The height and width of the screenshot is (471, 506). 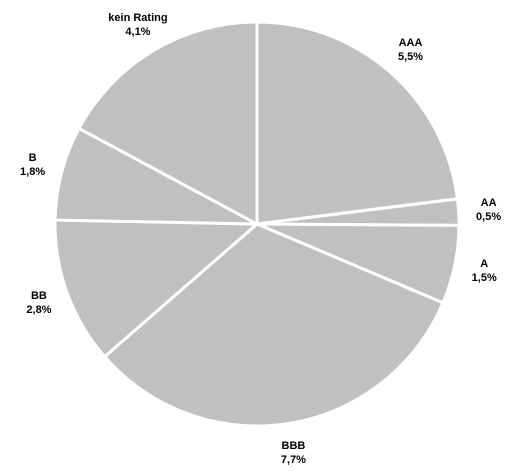 What do you see at coordinates (32, 172) in the screenshot?
I see `slice-value-label: 1,8%` at bounding box center [32, 172].